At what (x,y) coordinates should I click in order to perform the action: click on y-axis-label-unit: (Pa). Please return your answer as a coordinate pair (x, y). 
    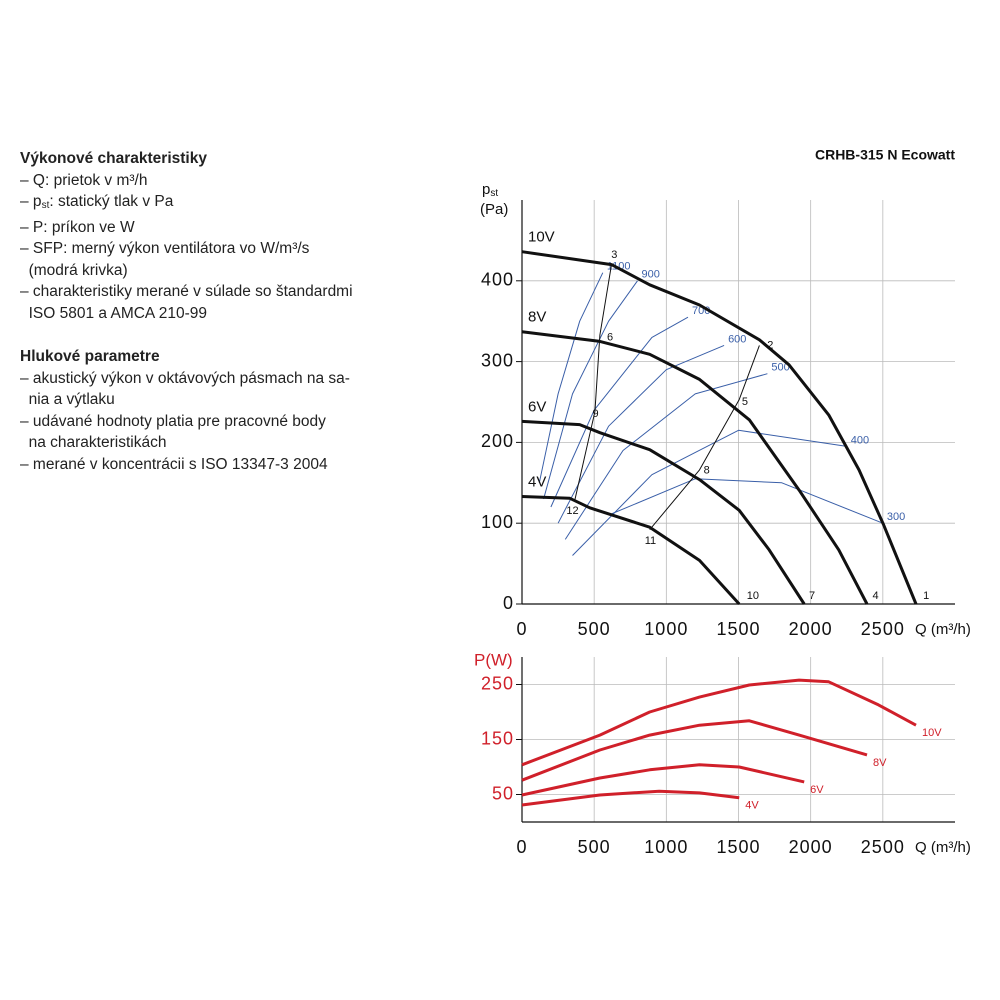
    Looking at the image, I should click on (494, 209).